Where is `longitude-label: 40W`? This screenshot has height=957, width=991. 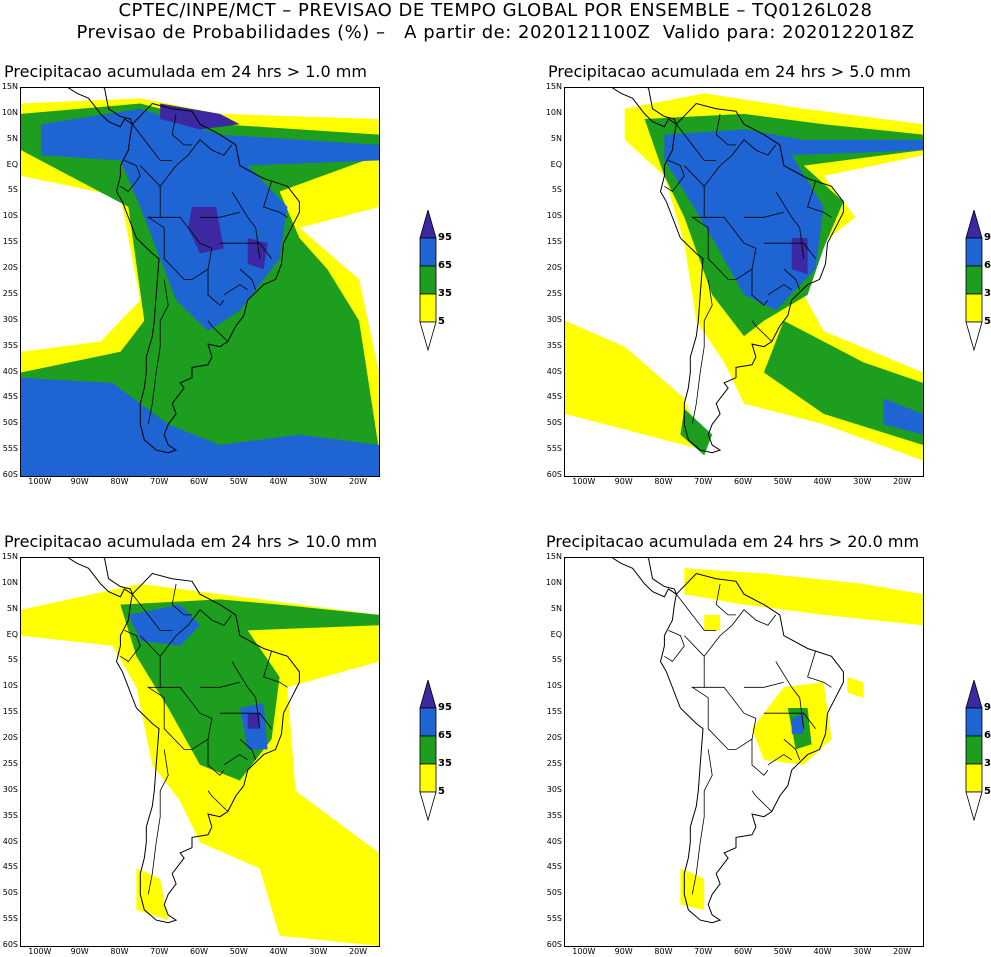 longitude-label: 40W is located at coordinates (278, 481).